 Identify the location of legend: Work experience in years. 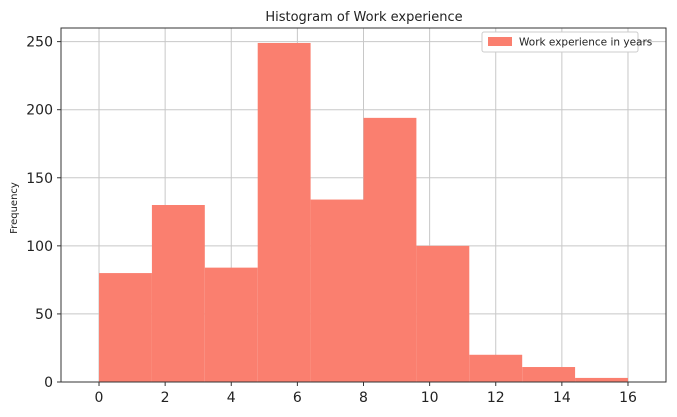
(566, 42).